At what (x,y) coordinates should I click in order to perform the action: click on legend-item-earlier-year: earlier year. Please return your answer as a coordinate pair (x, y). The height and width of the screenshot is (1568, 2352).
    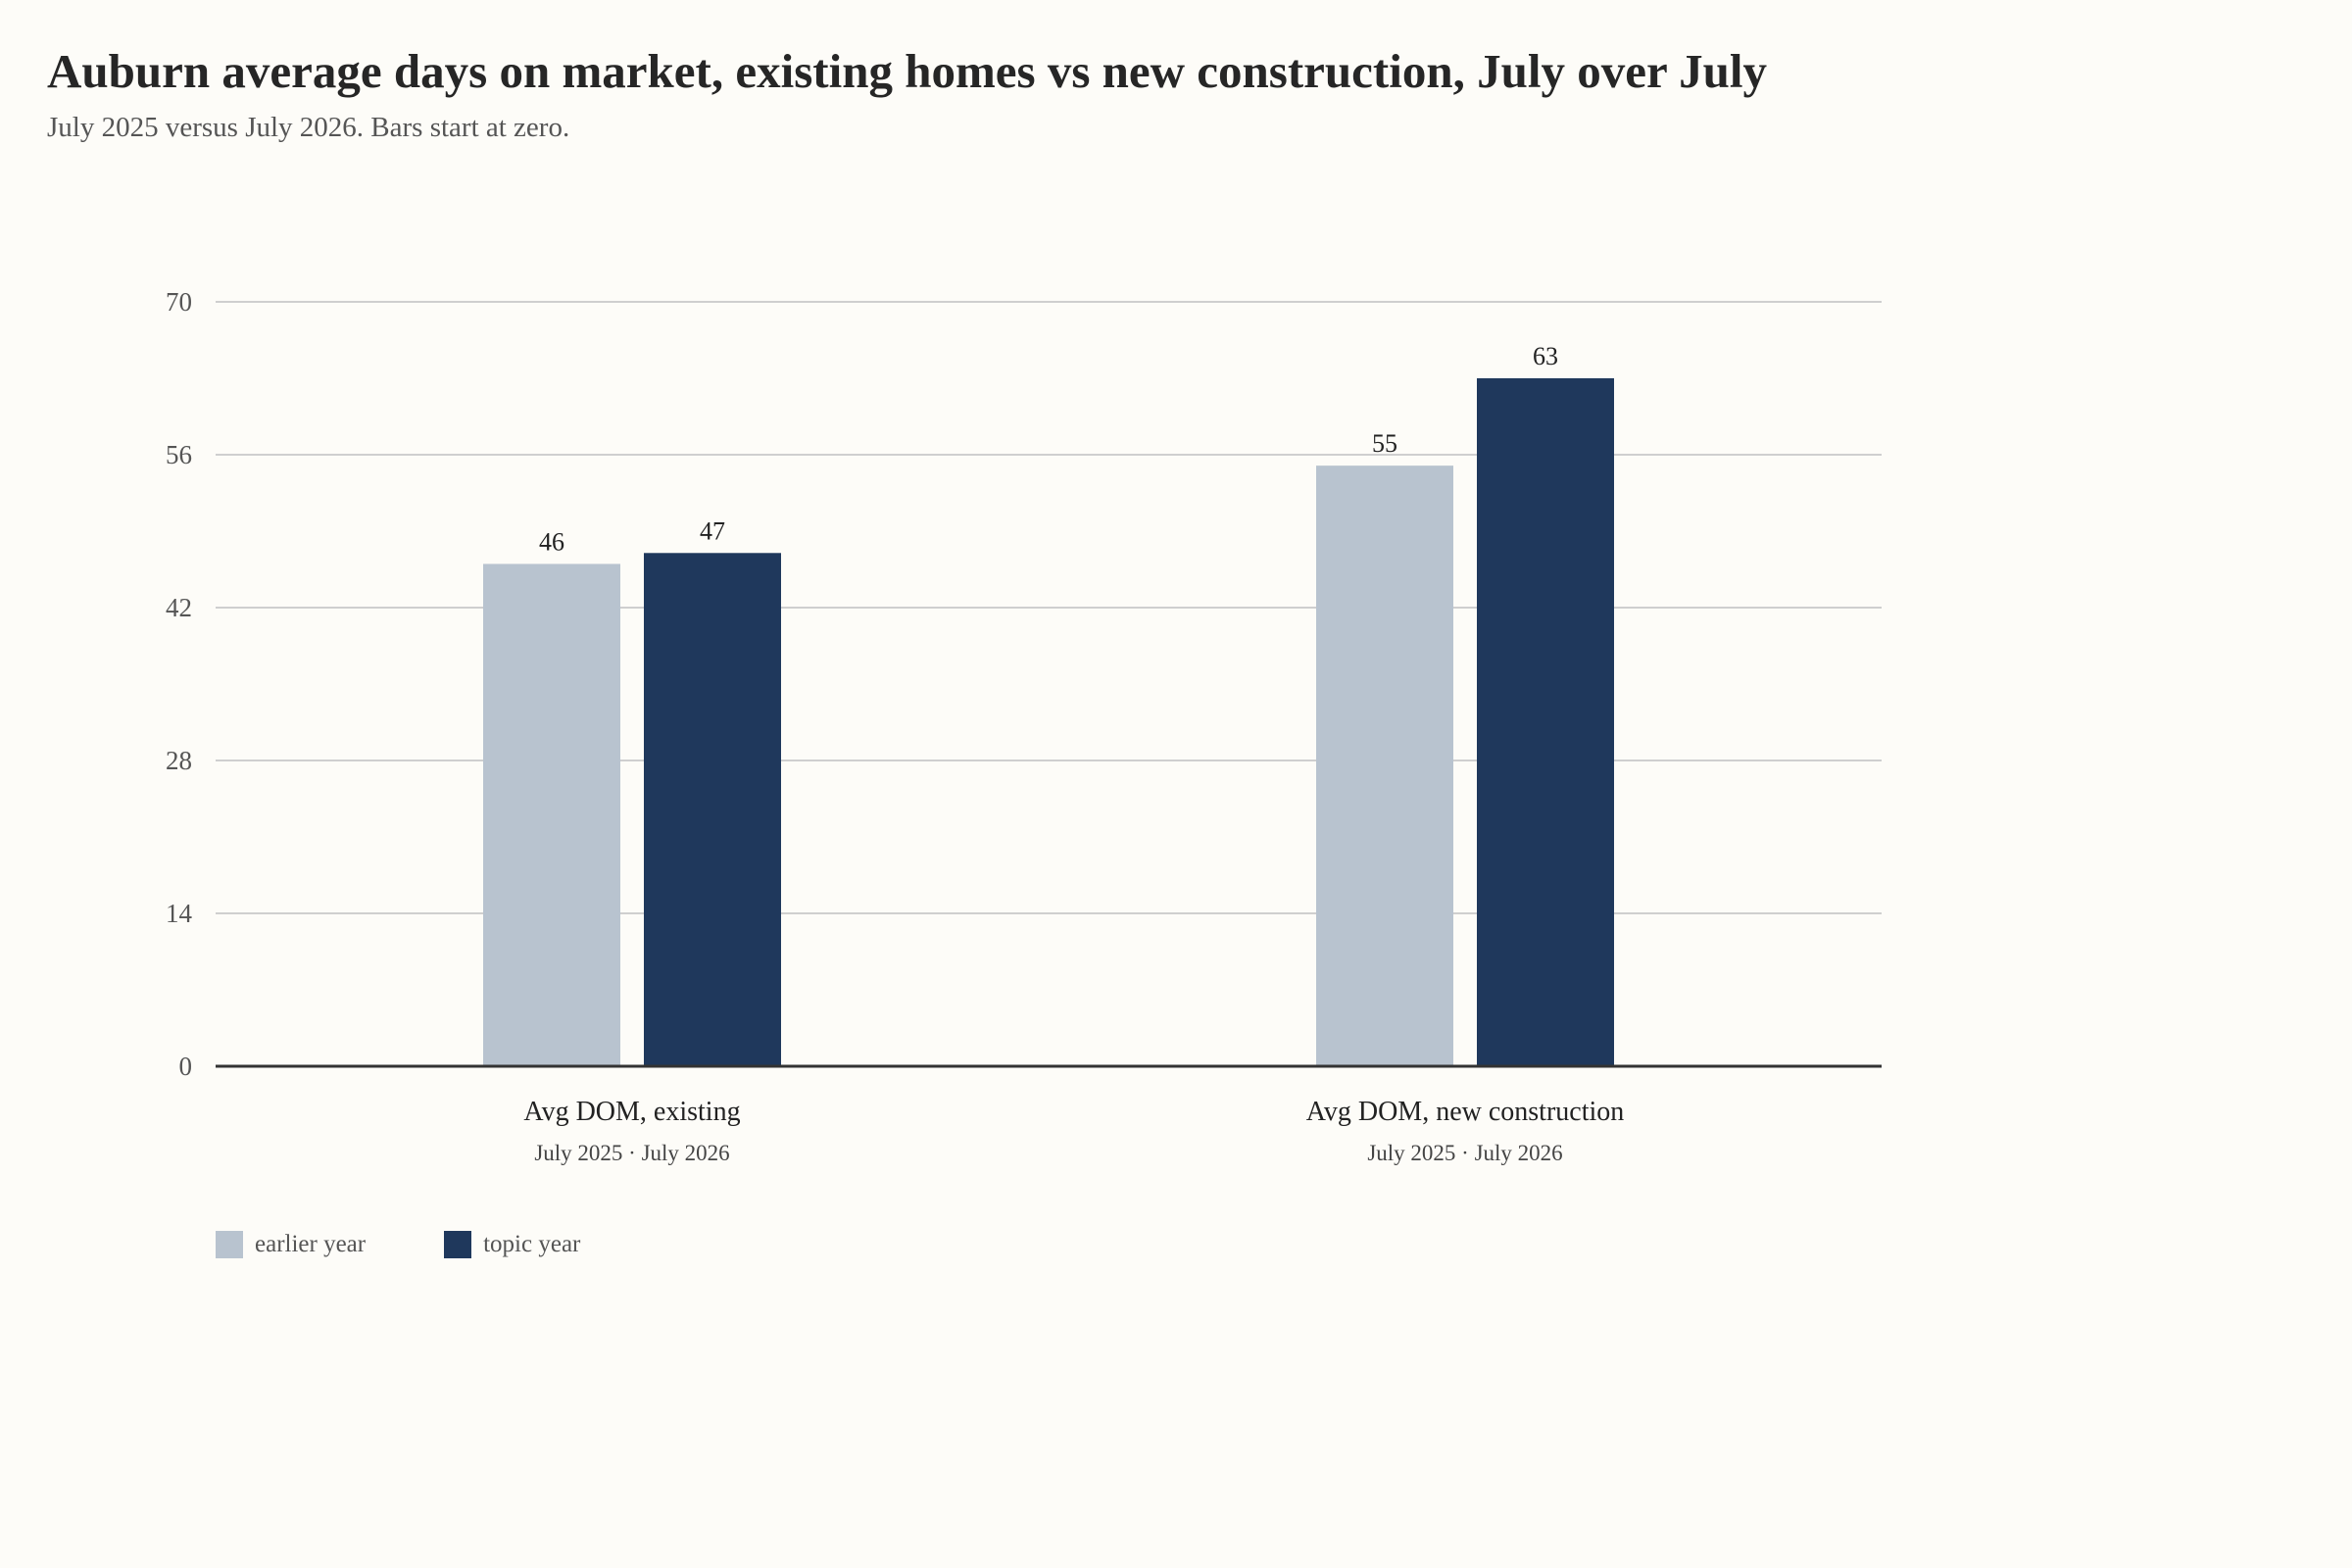
    Looking at the image, I should click on (291, 1244).